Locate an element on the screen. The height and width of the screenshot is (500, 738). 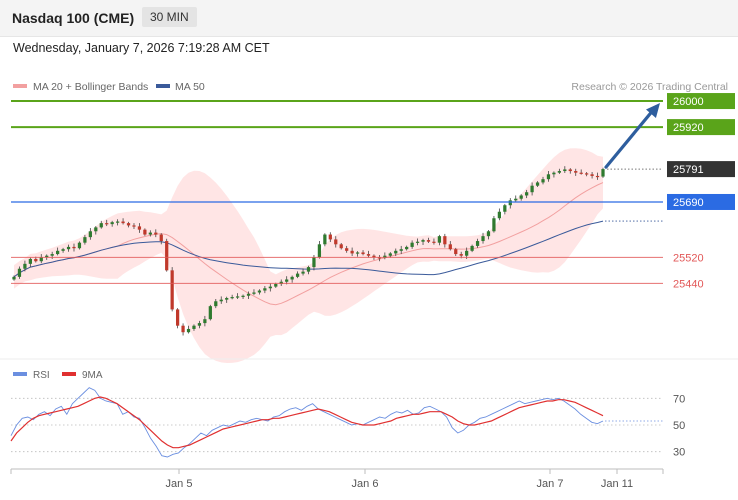
rsi-ma-legend-swatch is located at coordinates (69, 374).